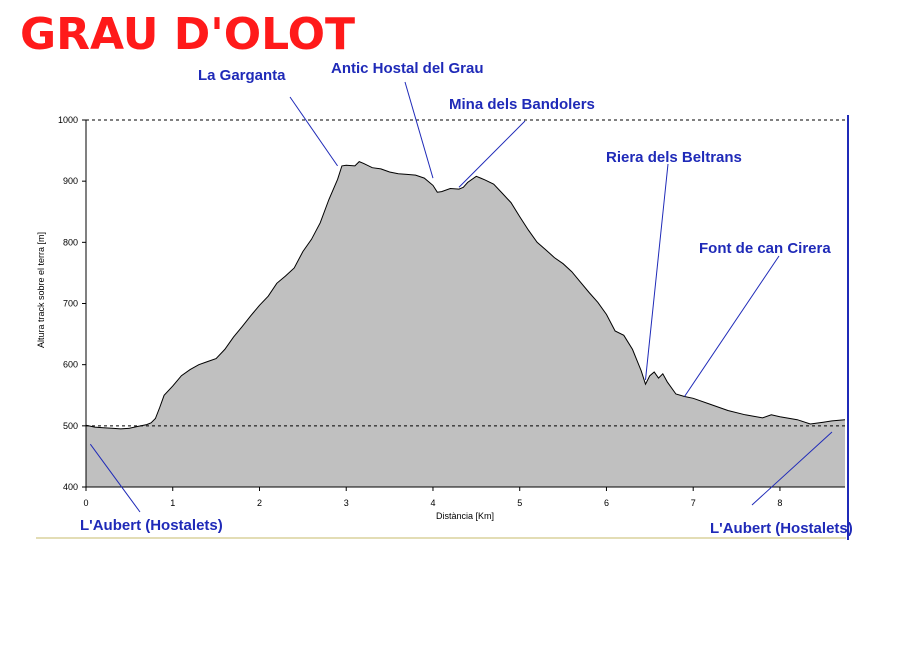 This screenshot has width=903, height=668. Describe the element at coordinates (70, 487) in the screenshot. I see `y-tick-label: 400` at that location.